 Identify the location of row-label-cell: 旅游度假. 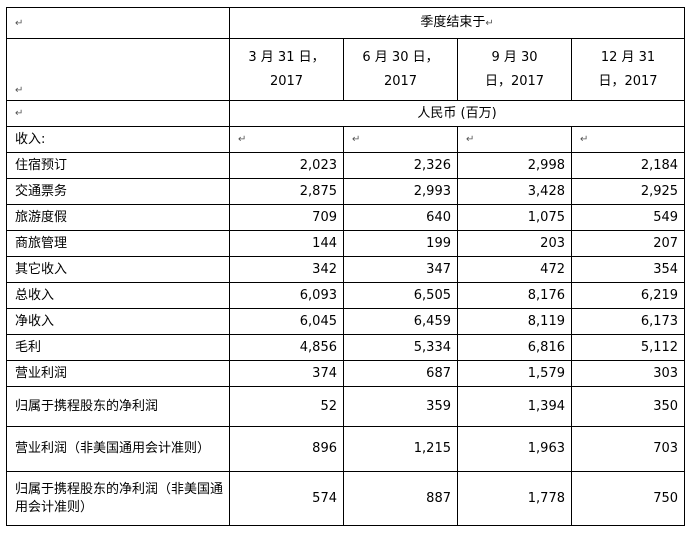
(118, 217).